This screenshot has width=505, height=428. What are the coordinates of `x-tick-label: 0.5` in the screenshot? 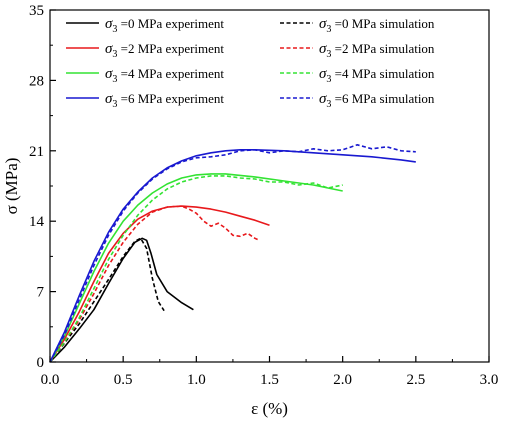 It's located at (123, 380).